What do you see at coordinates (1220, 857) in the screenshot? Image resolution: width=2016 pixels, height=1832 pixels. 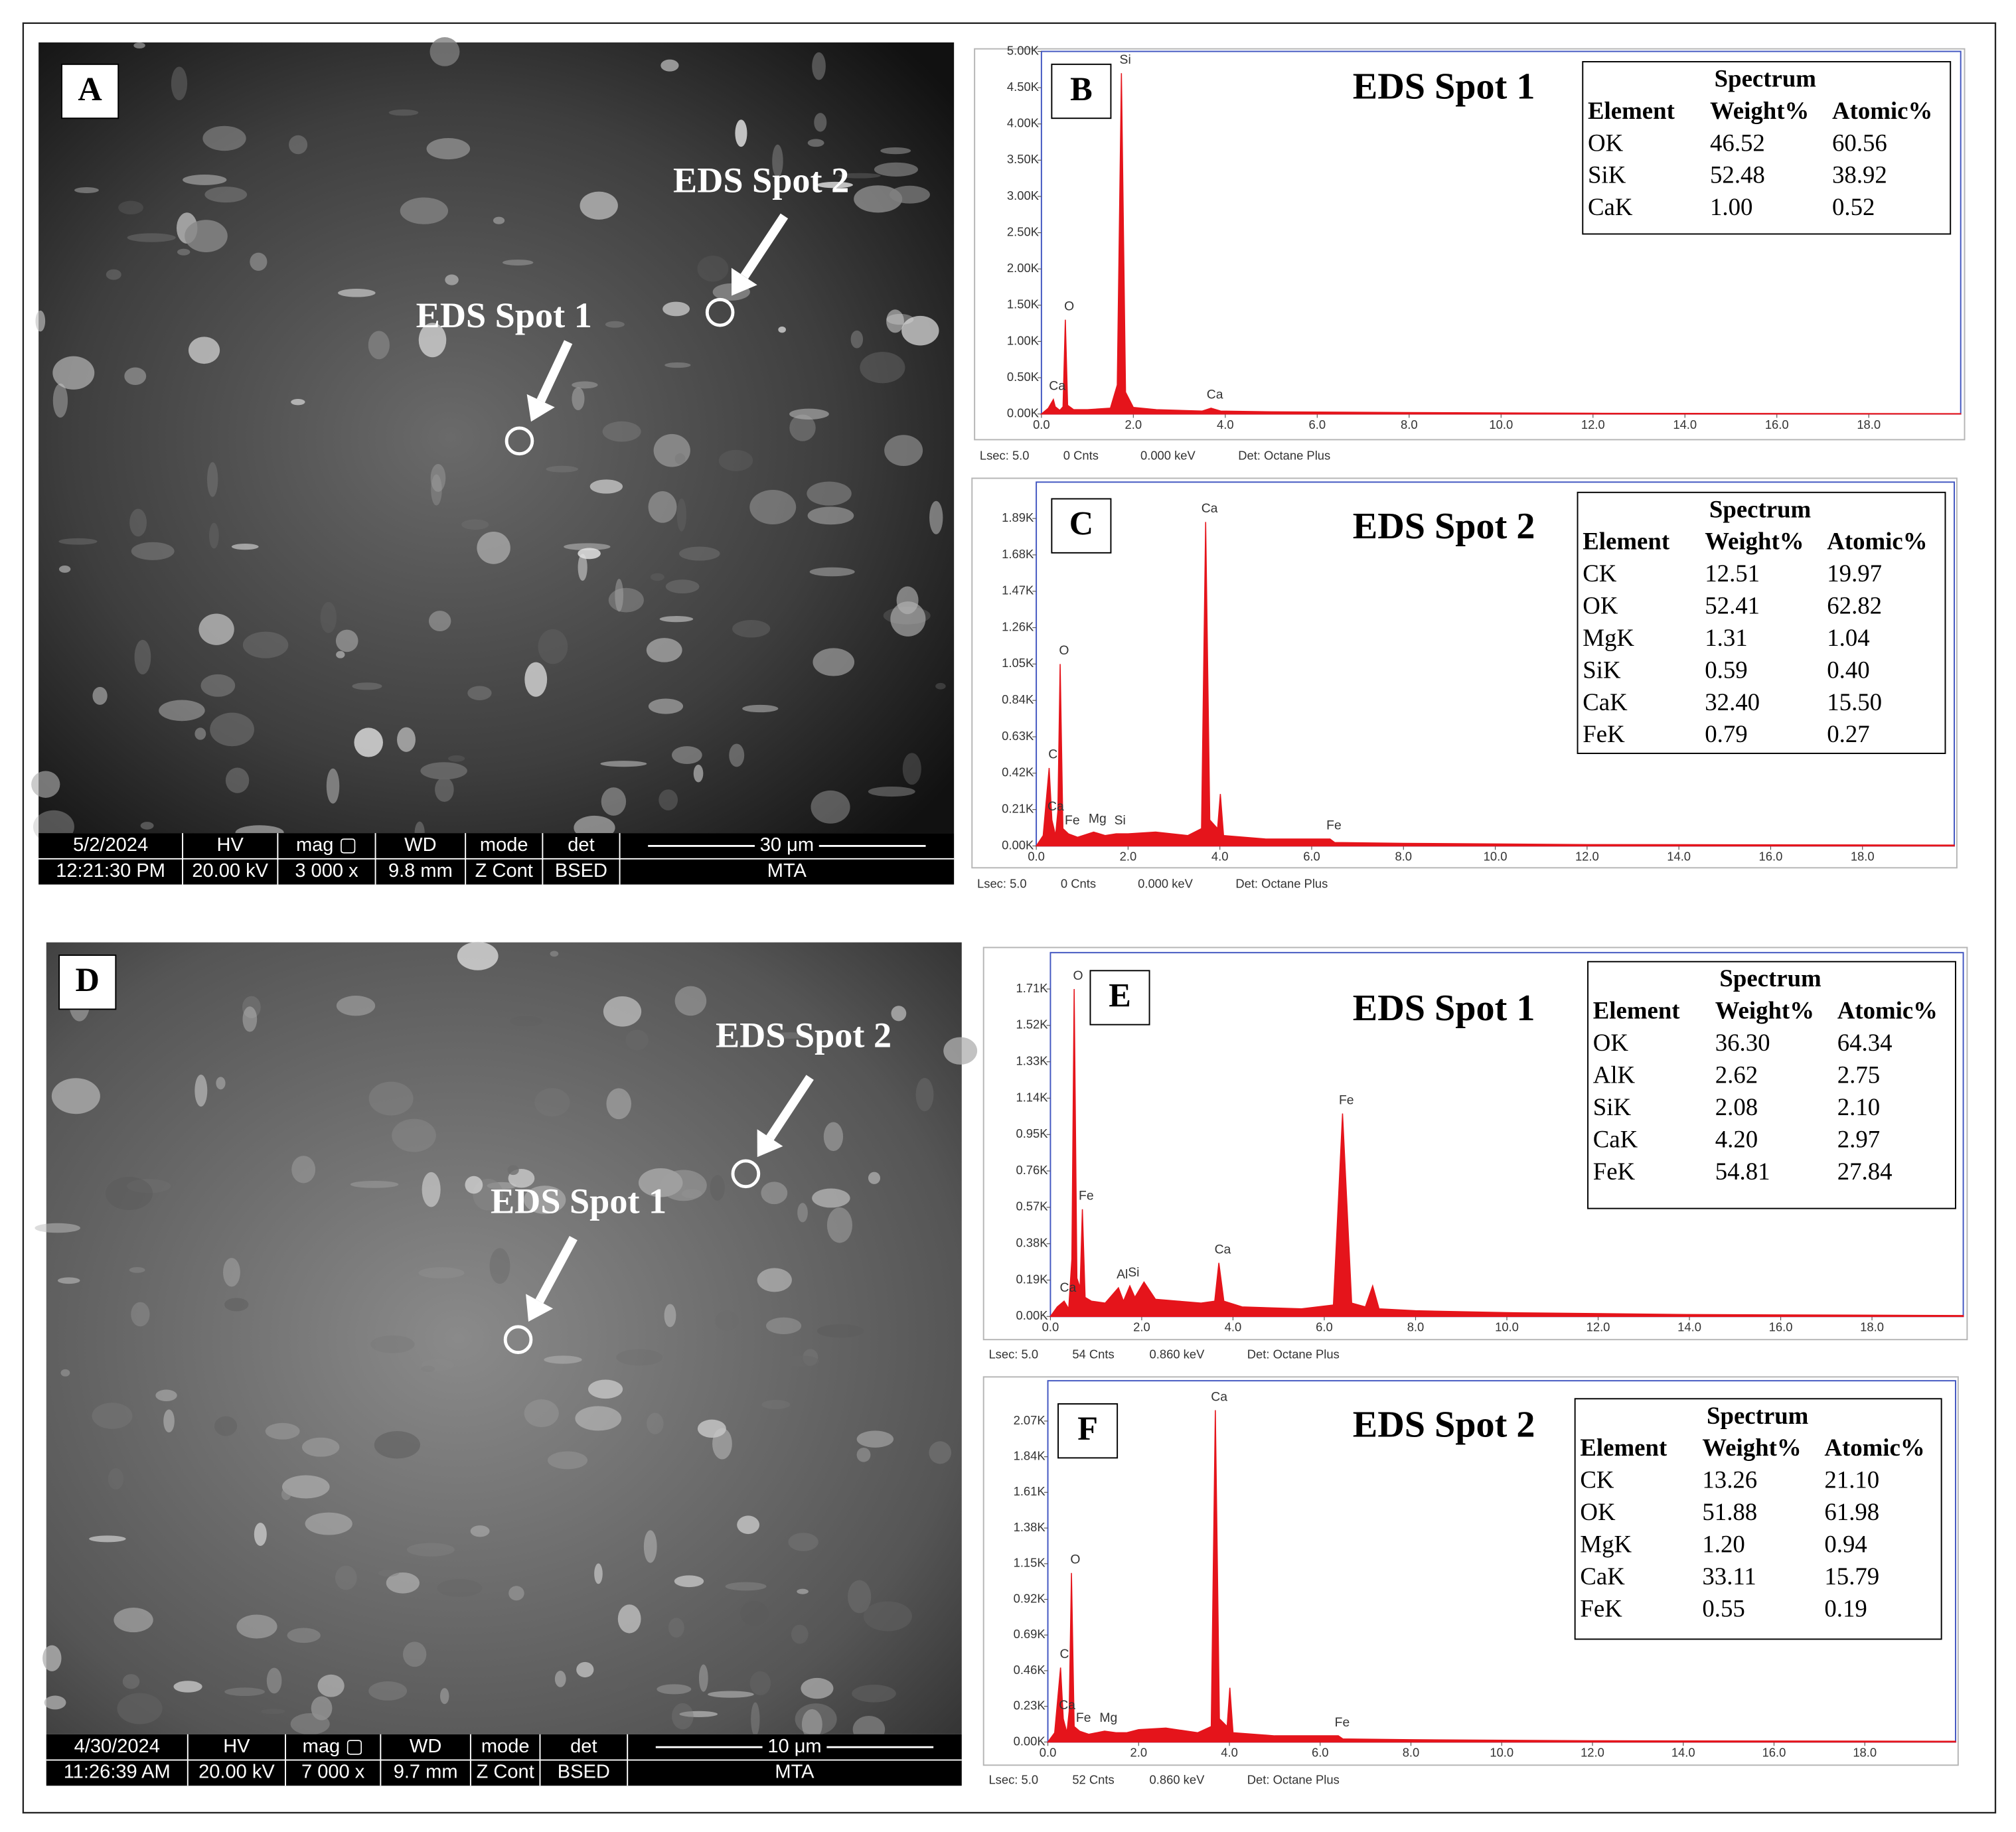 I see `x-tick-label: 4.0` at bounding box center [1220, 857].